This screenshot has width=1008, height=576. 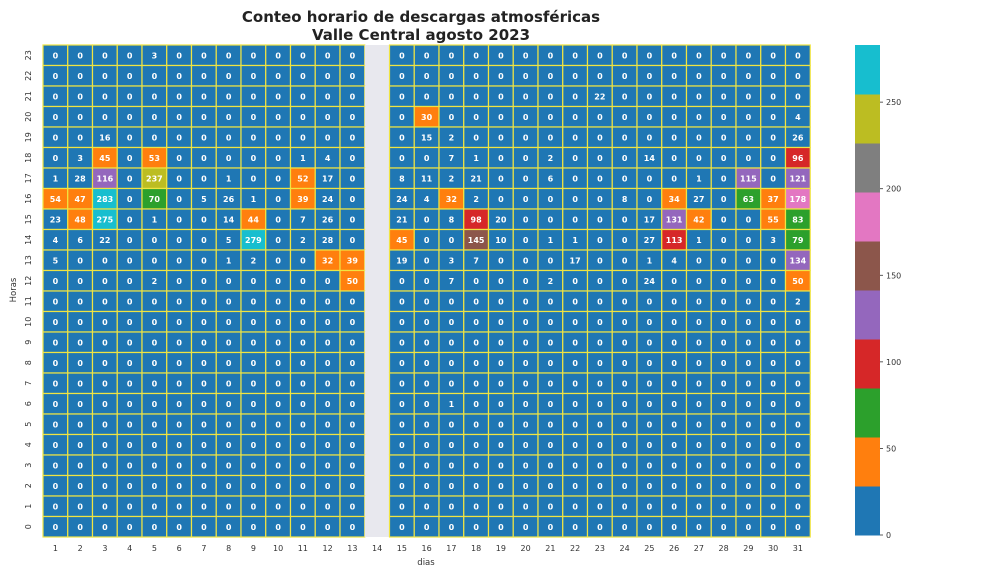 I want to click on colorbar-segment, so click(x=867, y=119).